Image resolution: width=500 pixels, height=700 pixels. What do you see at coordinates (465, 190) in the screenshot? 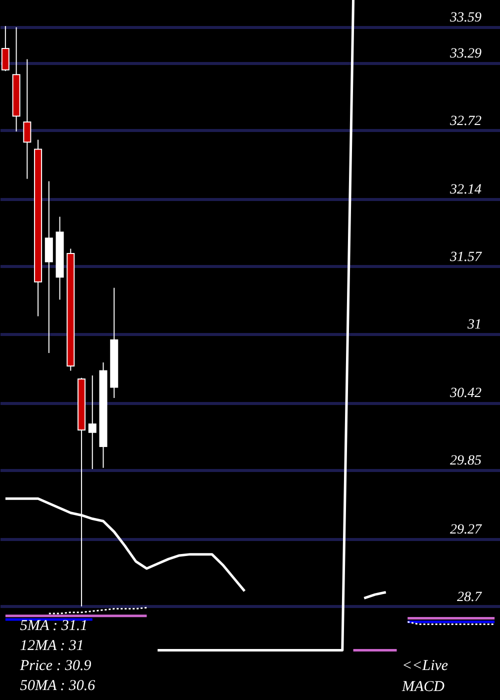
I see `y-tick-label: 32.14` at bounding box center [465, 190].